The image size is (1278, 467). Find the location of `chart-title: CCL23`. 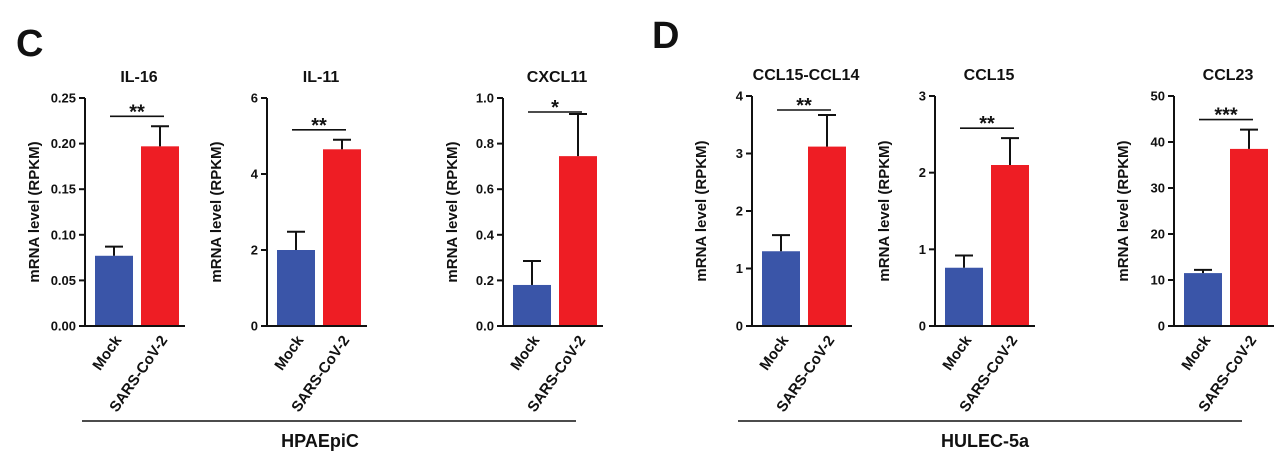

chart-title: CCL23 is located at coordinates (1228, 75).